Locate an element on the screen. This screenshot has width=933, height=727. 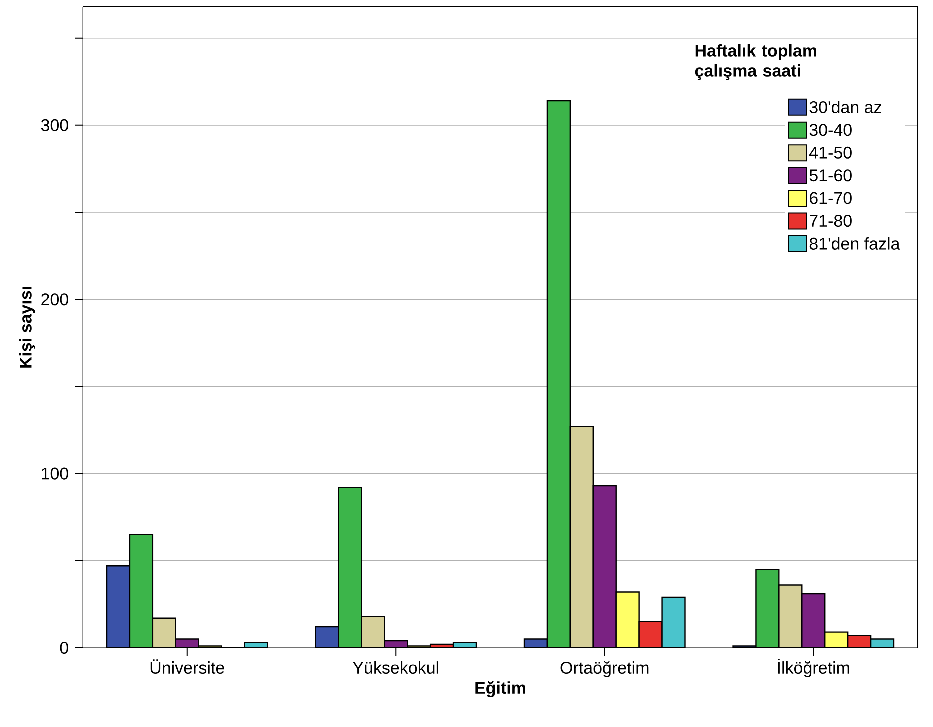
legend-label: 71-80 is located at coordinates (831, 221).